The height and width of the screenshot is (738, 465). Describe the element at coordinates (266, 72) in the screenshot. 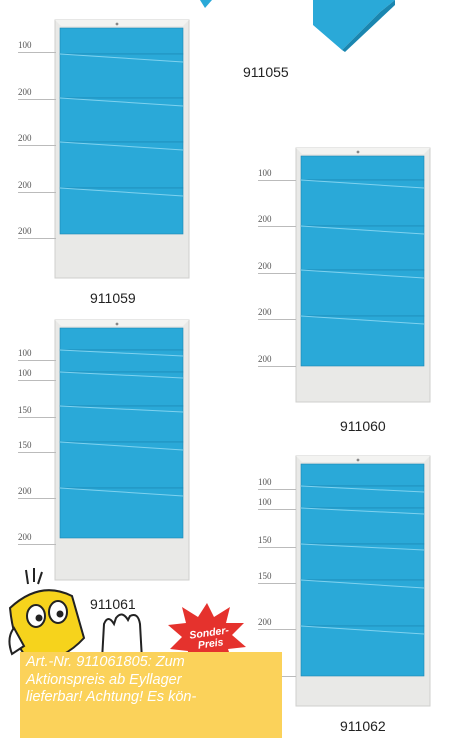

I see `cabinet-911055-label: 911055` at that location.